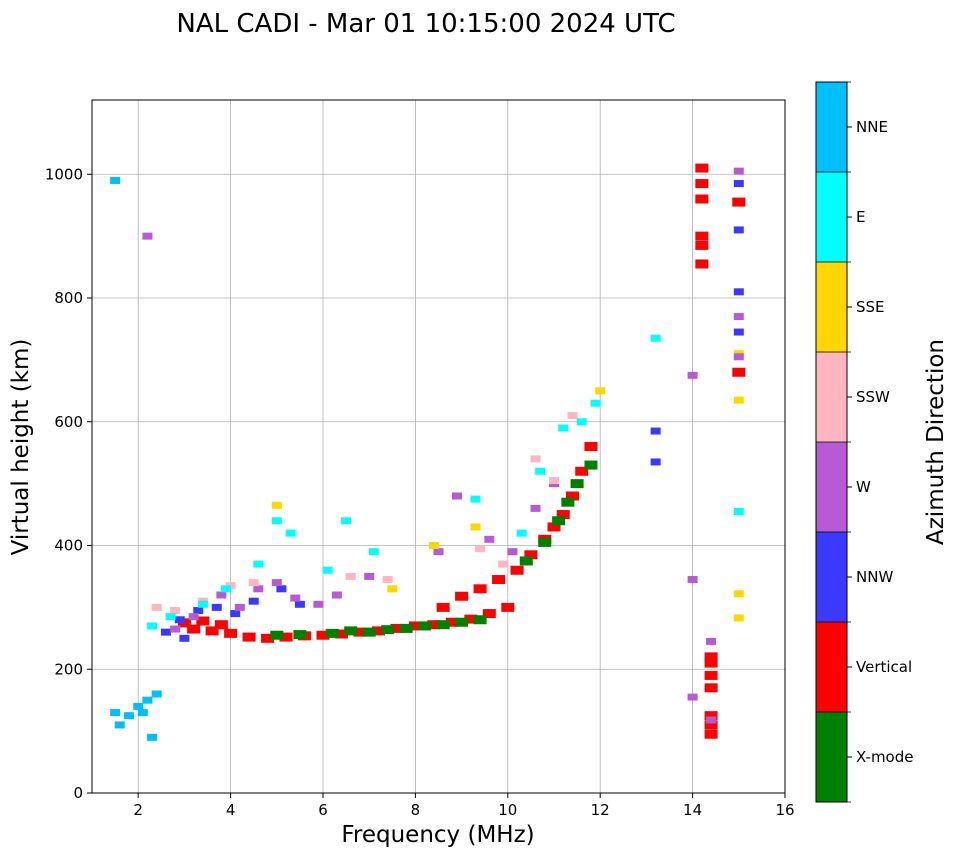 This screenshot has height=857, width=958. I want to click on colorbar-ticks: X-mode Vertical NNW W SSW SSE E NNE, so click(864, 442).